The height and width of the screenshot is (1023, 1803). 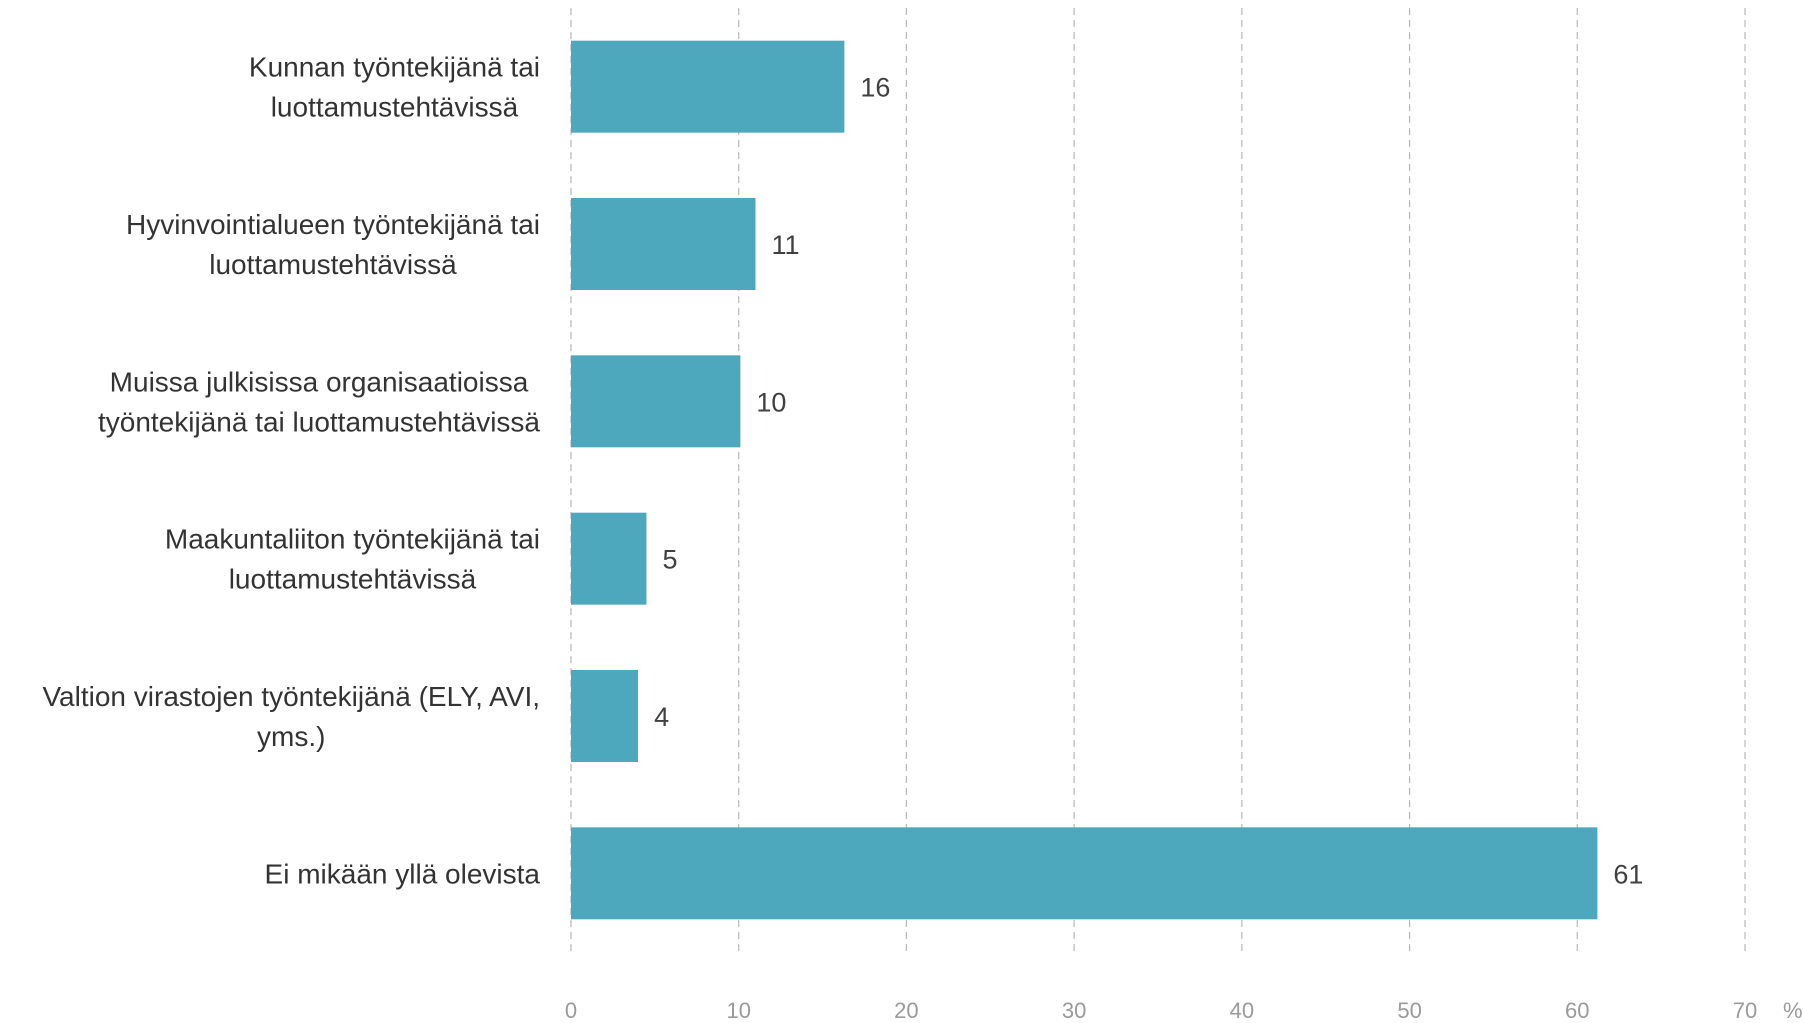 What do you see at coordinates (906, 1010) in the screenshot?
I see `x-tick-label: 20` at bounding box center [906, 1010].